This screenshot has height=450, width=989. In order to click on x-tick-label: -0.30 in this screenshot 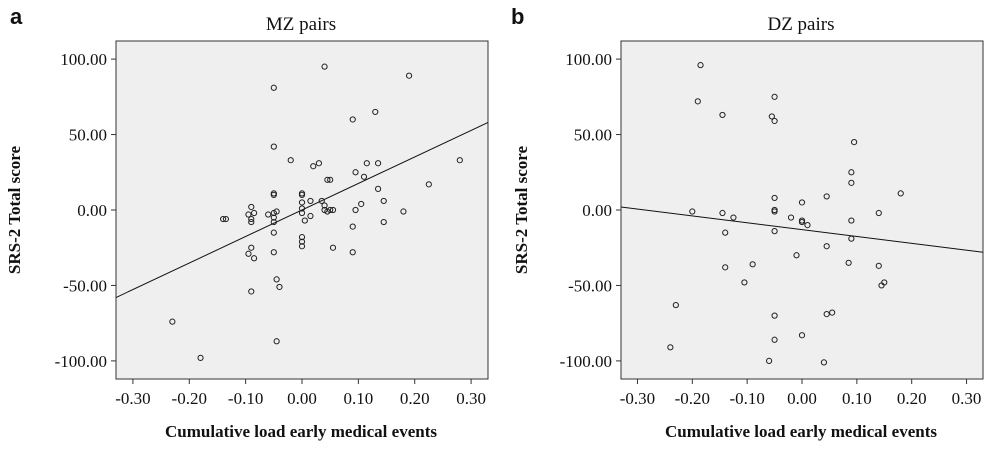, I will do `click(637, 398)`.